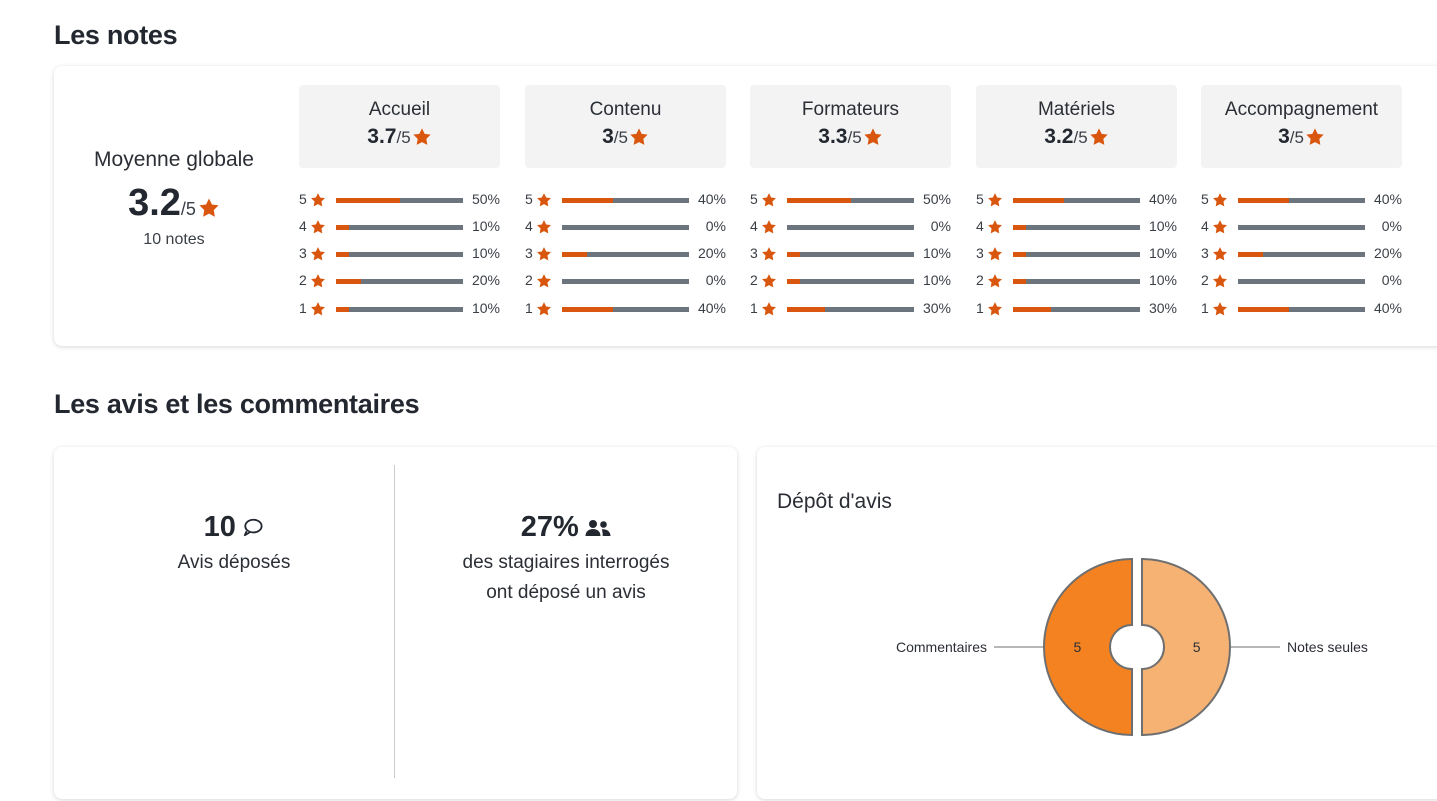  Describe the element at coordinates (174, 239) in the screenshot. I see `global-average-count: 10 notes` at that location.